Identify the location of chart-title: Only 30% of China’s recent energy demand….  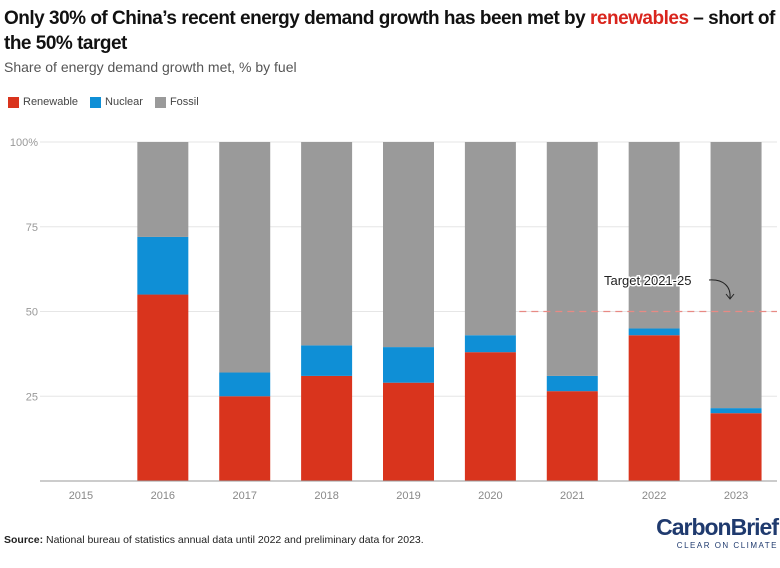
(391, 31).